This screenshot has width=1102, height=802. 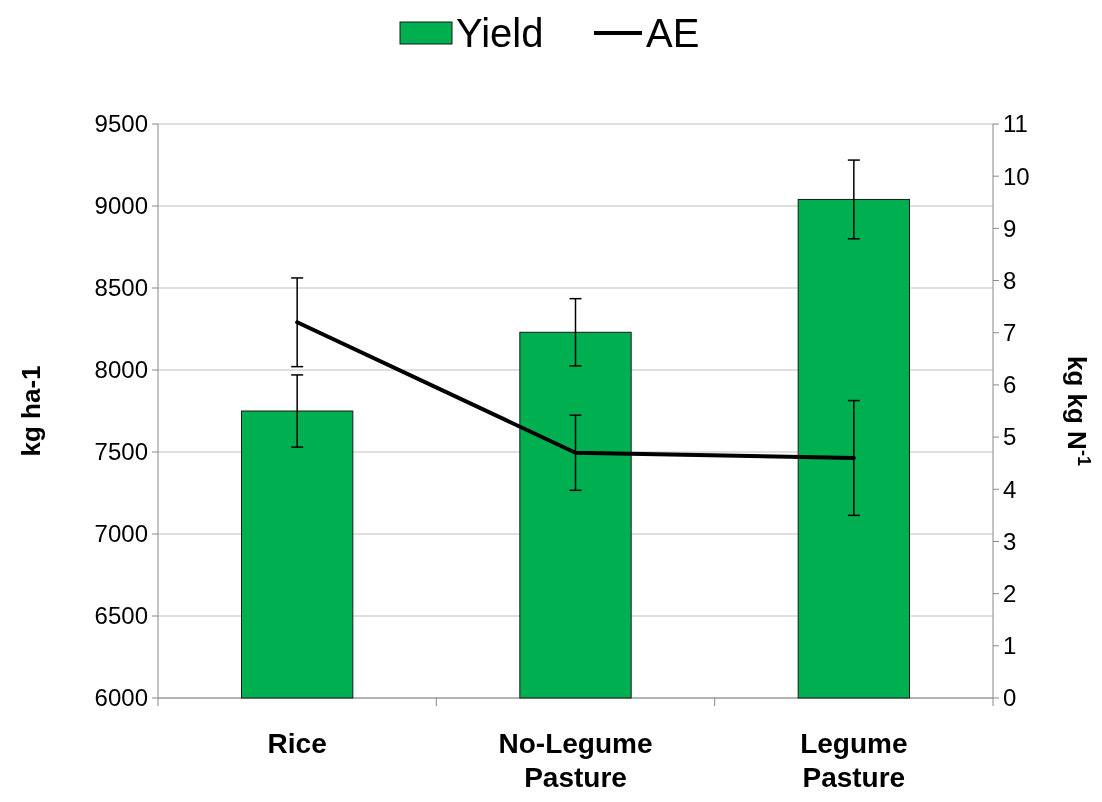 What do you see at coordinates (1010, 594) in the screenshot?
I see `y2-tick-label: 2` at bounding box center [1010, 594].